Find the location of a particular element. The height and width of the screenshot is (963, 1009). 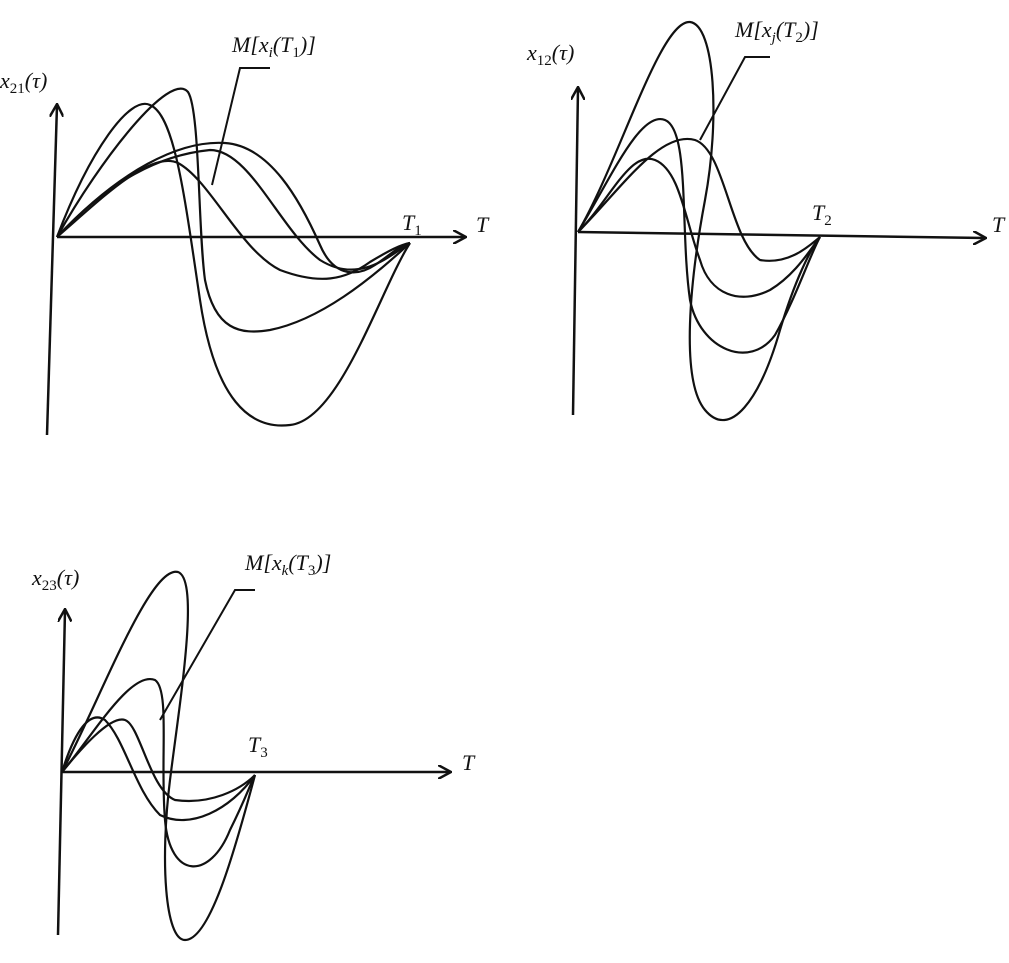

y-axis-label-part: 23 is located at coordinates (49, 586).